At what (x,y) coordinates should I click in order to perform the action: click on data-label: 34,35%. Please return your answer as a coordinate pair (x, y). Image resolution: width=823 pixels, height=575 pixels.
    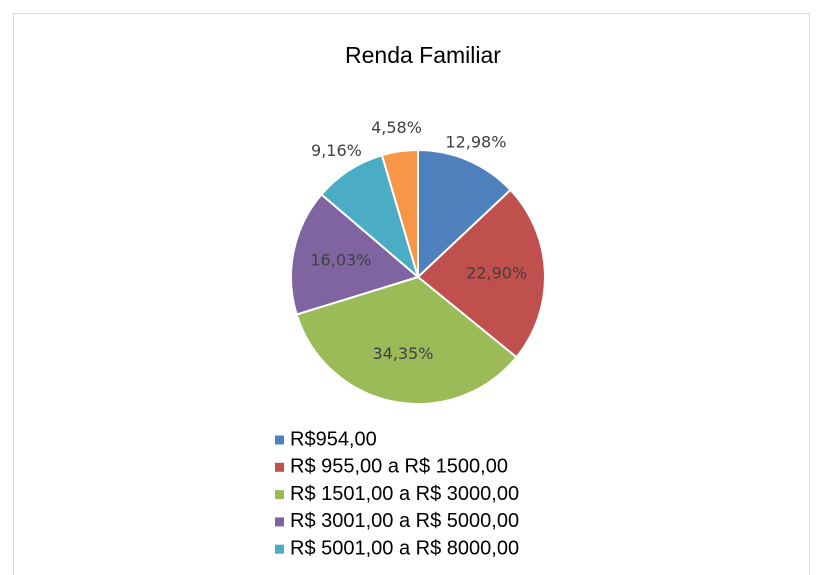
    Looking at the image, I should click on (402, 353).